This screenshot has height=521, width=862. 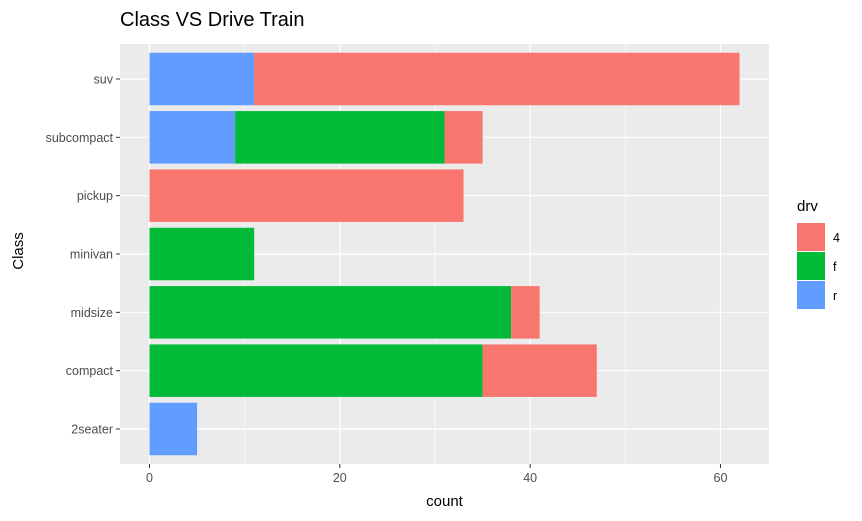 What do you see at coordinates (340, 137) in the screenshot?
I see `bar-subcompact-f` at bounding box center [340, 137].